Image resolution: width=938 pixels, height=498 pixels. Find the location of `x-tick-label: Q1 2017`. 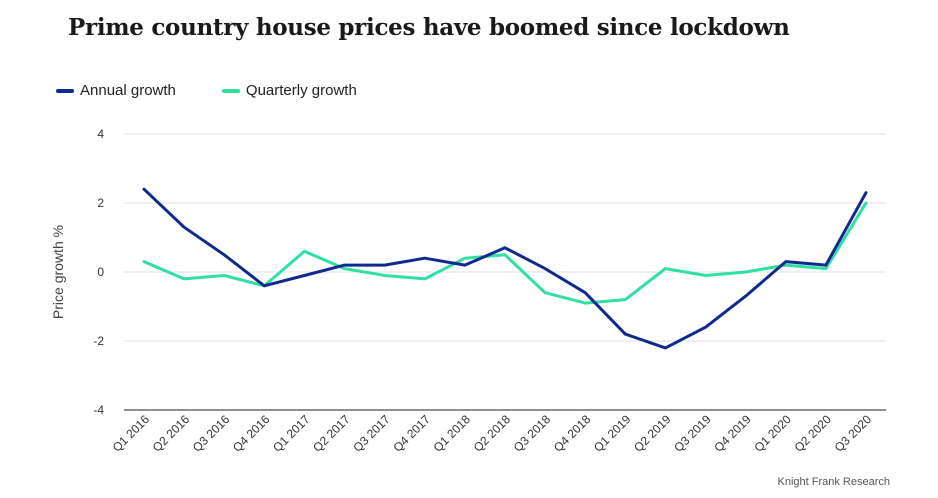

x-tick-label: Q1 2017 is located at coordinates (291, 433).